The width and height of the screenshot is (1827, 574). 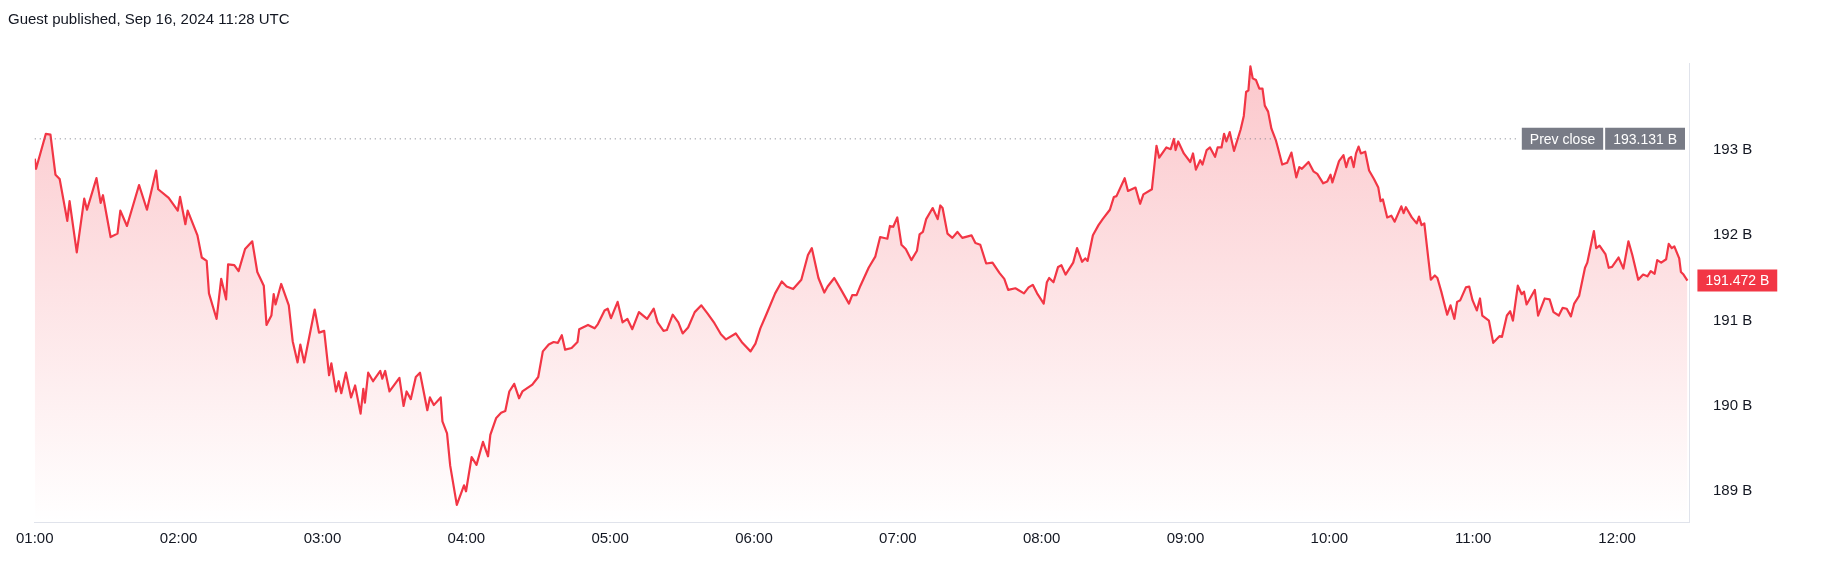 I want to click on annotation: 193.131 B, so click(x=1645, y=138).